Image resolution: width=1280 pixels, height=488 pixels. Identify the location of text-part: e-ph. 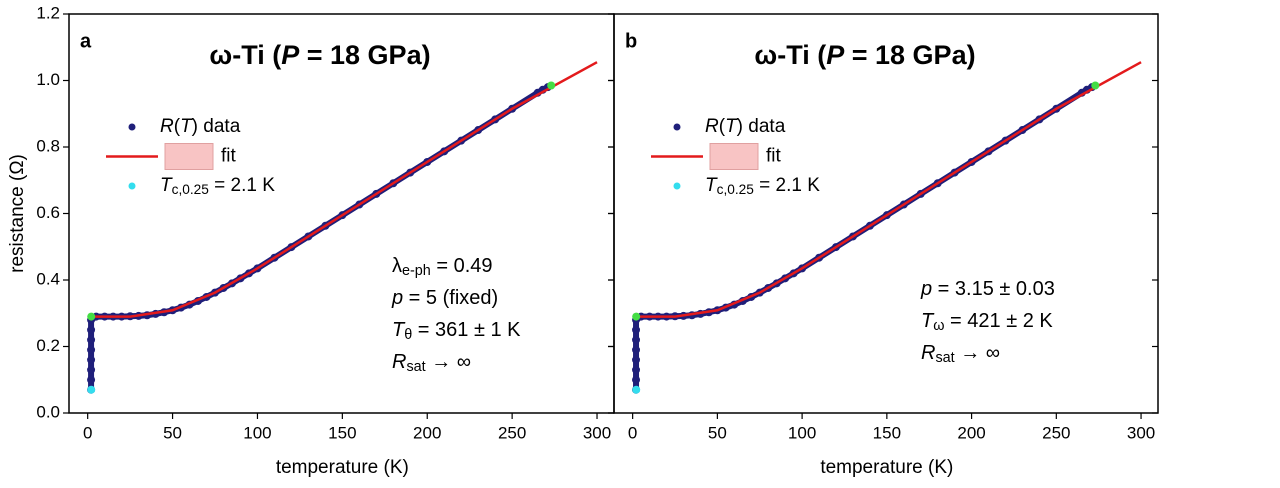
(416, 271).